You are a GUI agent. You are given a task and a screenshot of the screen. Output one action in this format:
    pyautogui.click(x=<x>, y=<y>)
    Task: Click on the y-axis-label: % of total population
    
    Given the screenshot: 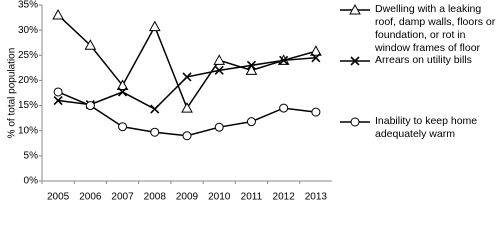 What is the action you would take?
    pyautogui.click(x=12, y=93)
    